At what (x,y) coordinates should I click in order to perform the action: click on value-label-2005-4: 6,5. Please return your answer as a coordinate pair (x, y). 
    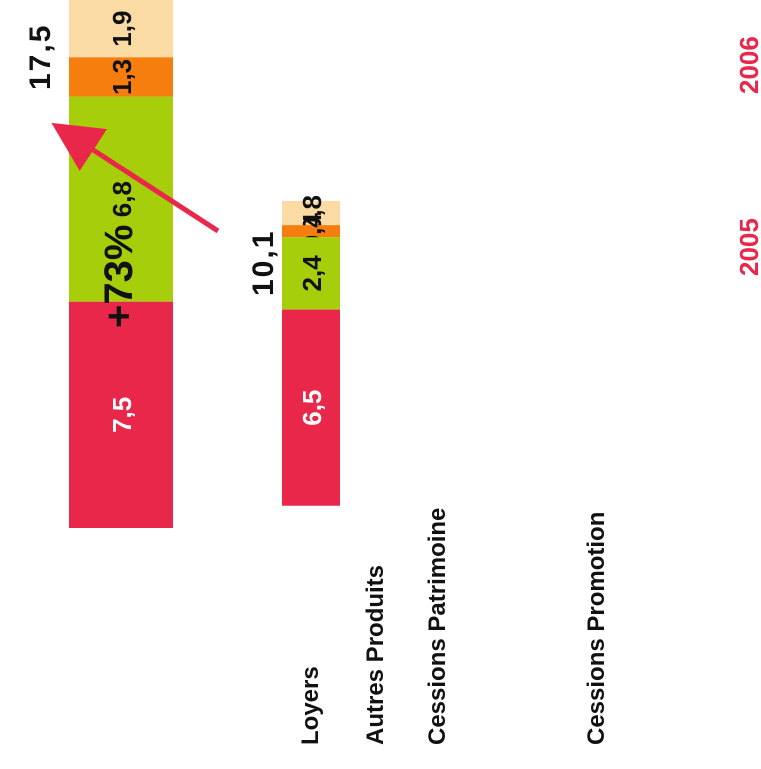
    Looking at the image, I should click on (312, 408).